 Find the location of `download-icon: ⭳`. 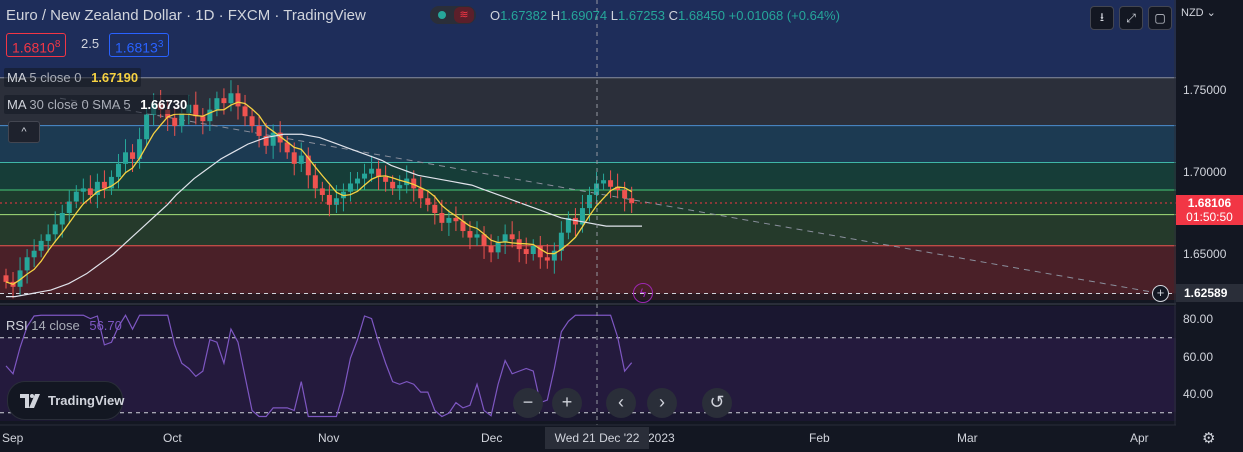

download-icon: ⭳ is located at coordinates (1102, 18).